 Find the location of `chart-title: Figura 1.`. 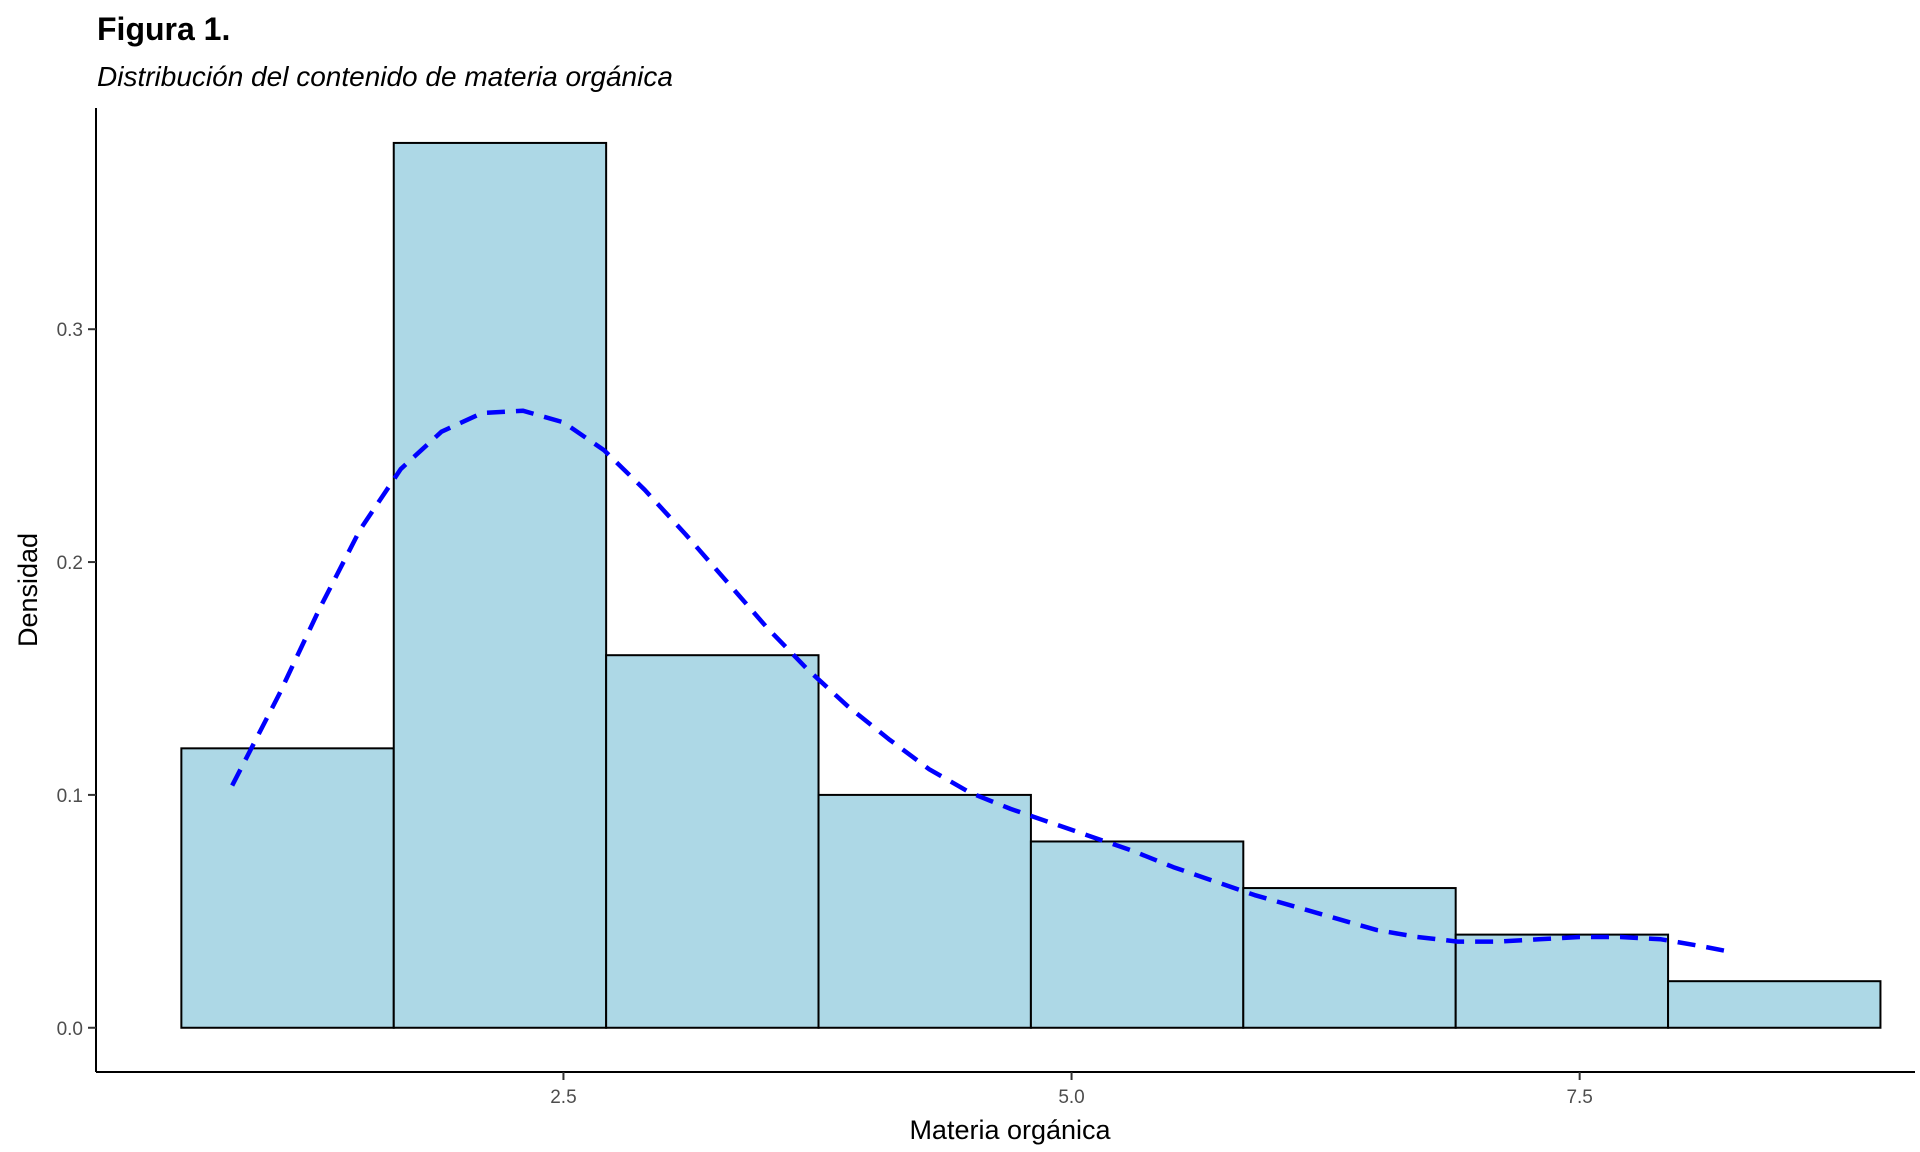

chart-title: Figura 1. is located at coordinates (163, 29).